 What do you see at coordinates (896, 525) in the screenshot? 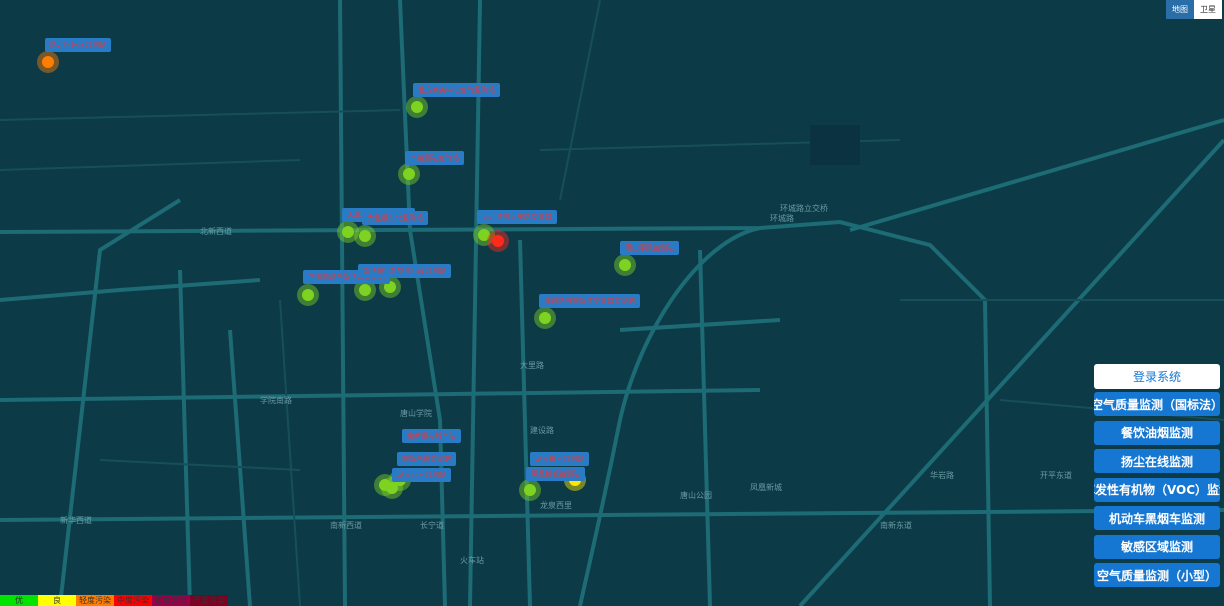
I see `place-label: 南新东道` at bounding box center [896, 525].